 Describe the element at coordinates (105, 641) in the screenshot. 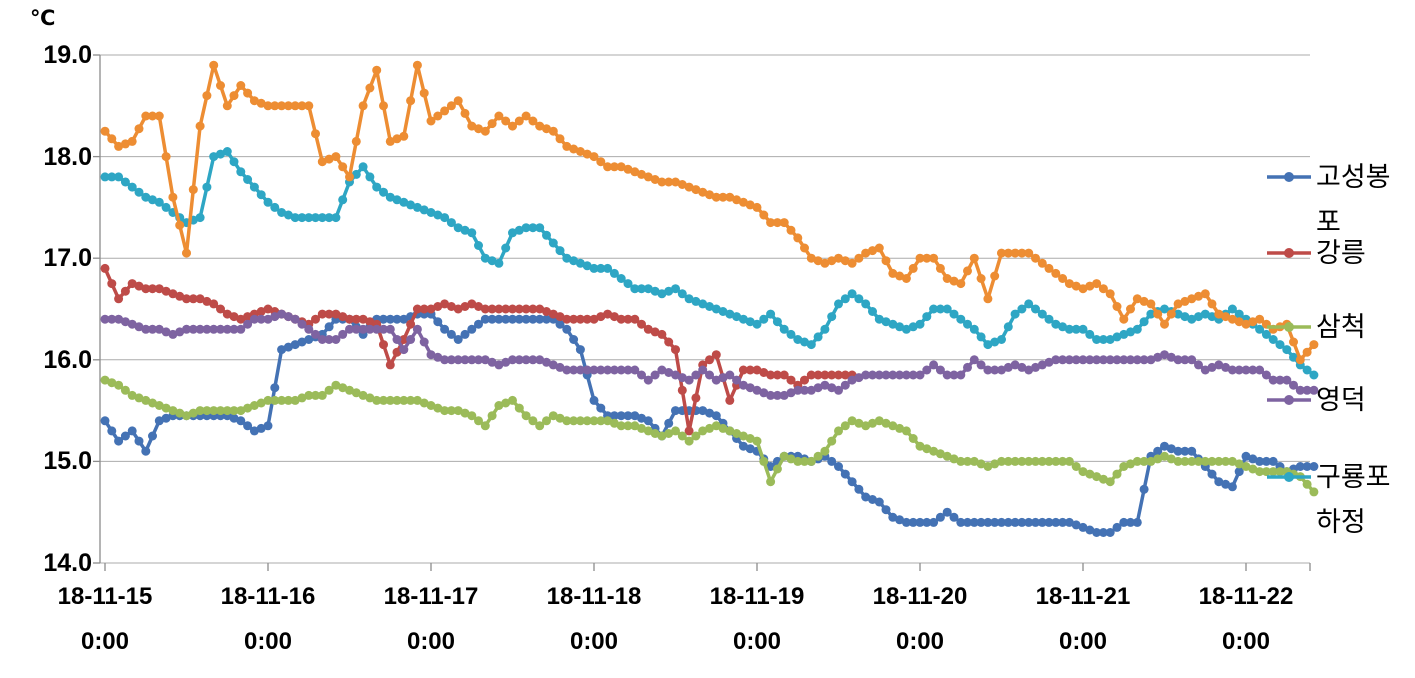

I see `x-tick-time-0: 0:00` at that location.